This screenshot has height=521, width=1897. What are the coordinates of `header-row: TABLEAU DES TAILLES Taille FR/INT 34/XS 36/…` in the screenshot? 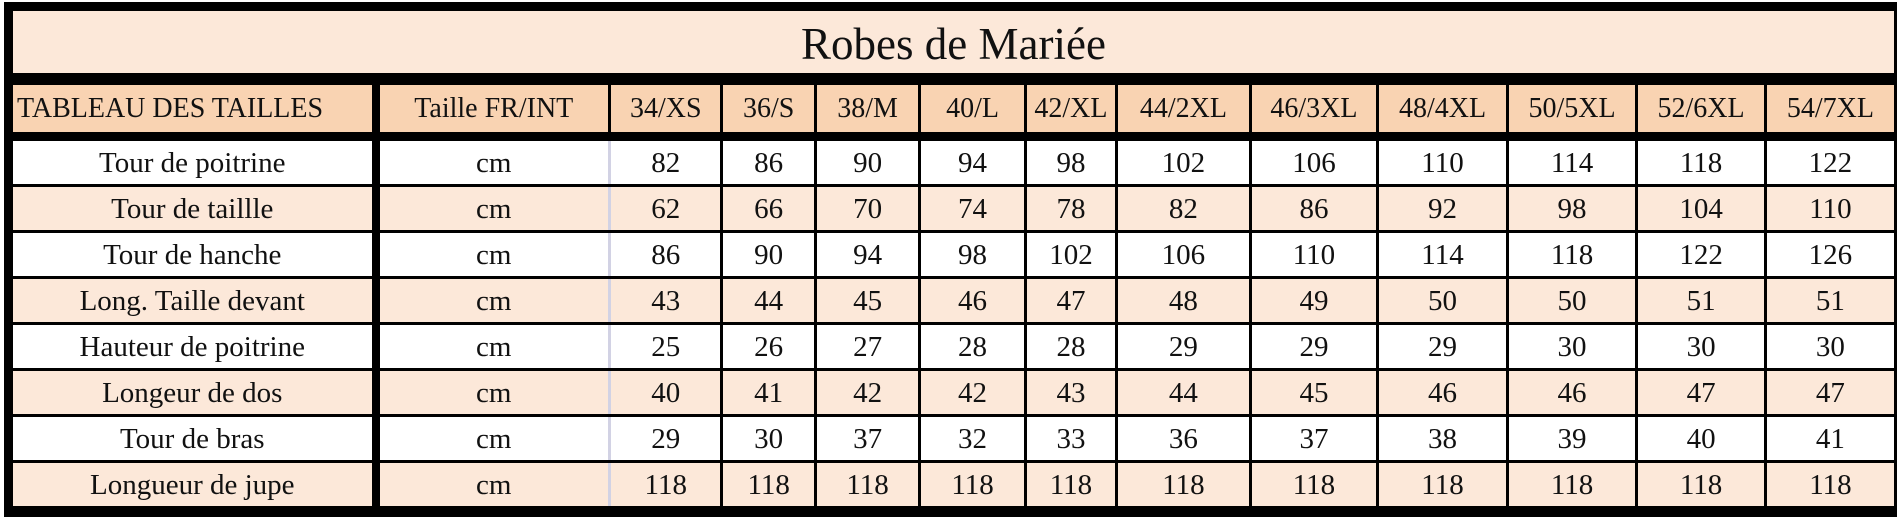 It's located at (953, 111).